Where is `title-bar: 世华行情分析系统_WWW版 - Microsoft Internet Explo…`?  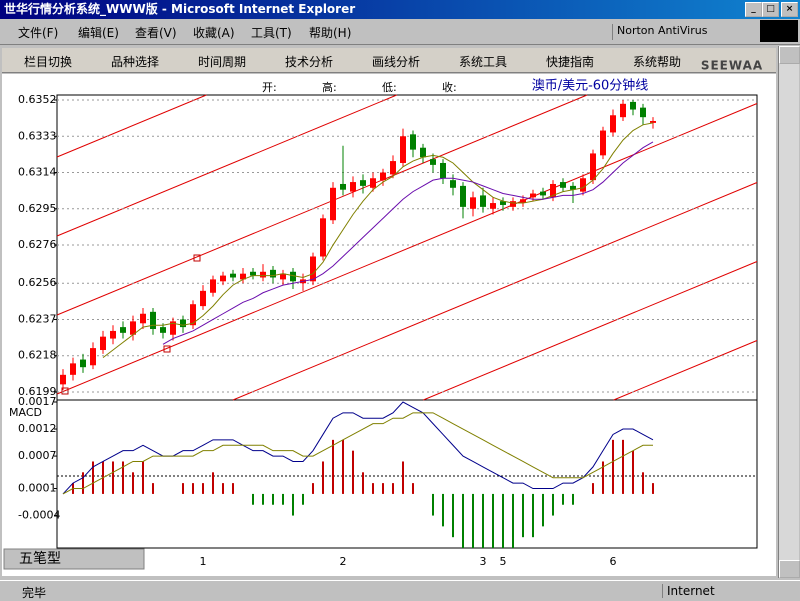
title-bar: 世华行情分析系统_WWW版 - Microsoft Internet Explo… is located at coordinates (400, 9).